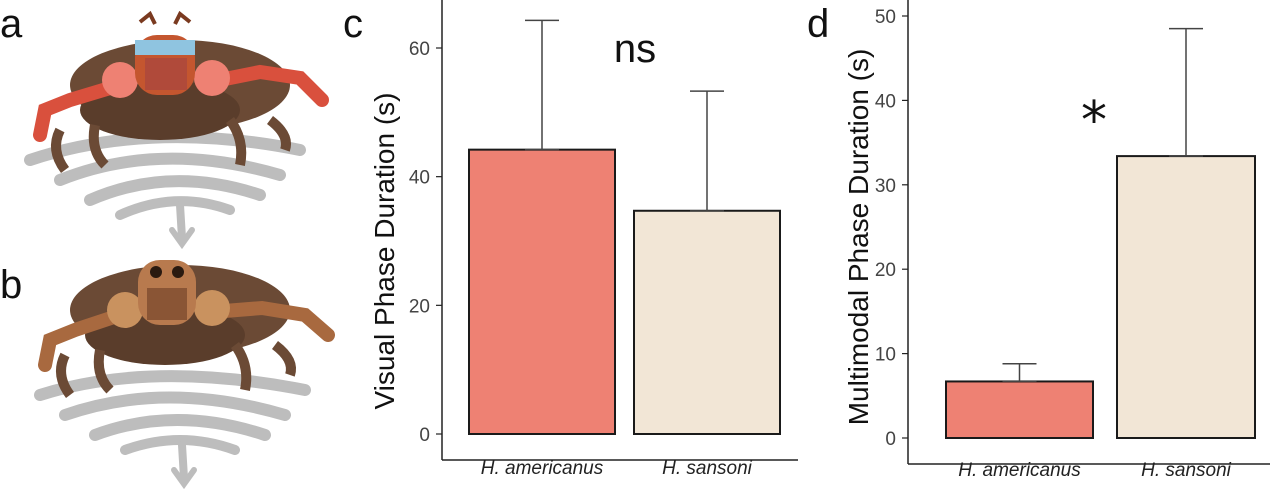 This screenshot has height=503, width=1280. What do you see at coordinates (11, 285) in the screenshot?
I see `panel-letter-b: b` at bounding box center [11, 285].